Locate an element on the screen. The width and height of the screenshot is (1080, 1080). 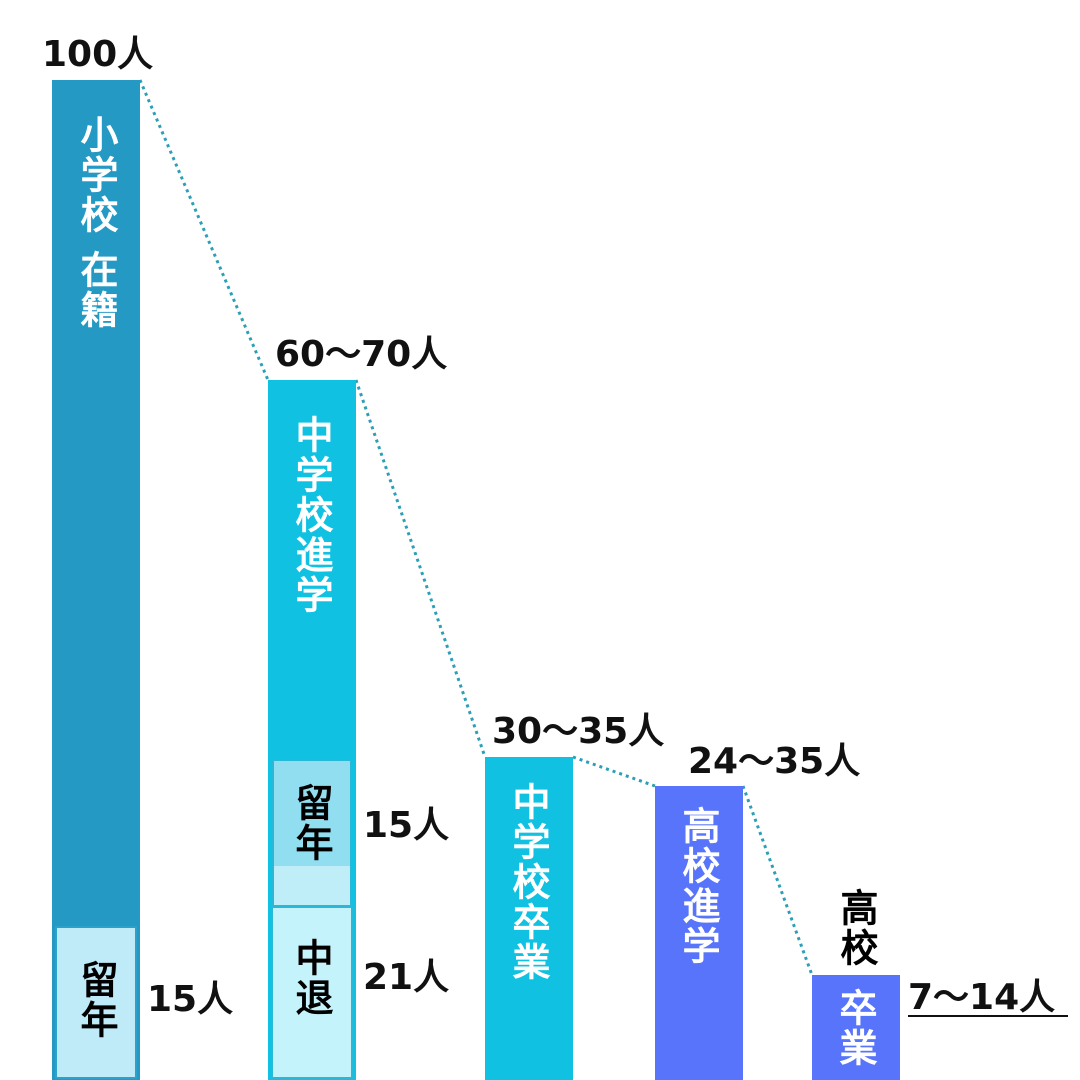
sub-count: 21人 is located at coordinates (406, 977).